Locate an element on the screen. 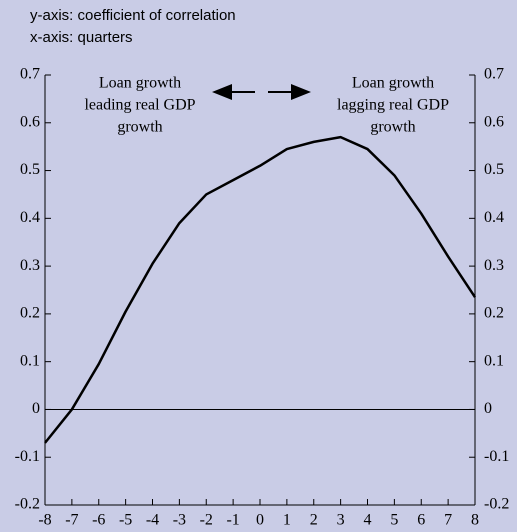 Image resolution: width=517 pixels, height=532 pixels. y-tick-label: 0.4 is located at coordinates (30, 217).